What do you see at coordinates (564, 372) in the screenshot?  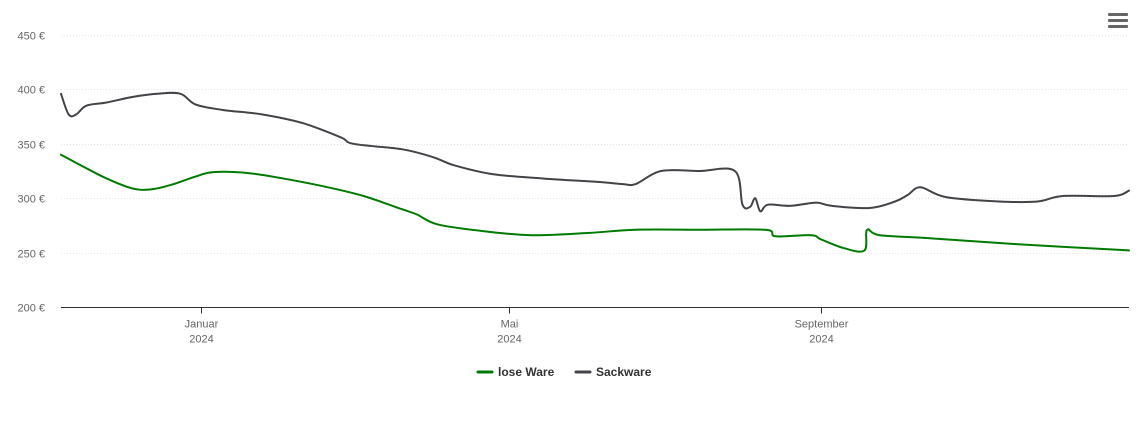 I see `legend: lose Ware Sackware` at bounding box center [564, 372].